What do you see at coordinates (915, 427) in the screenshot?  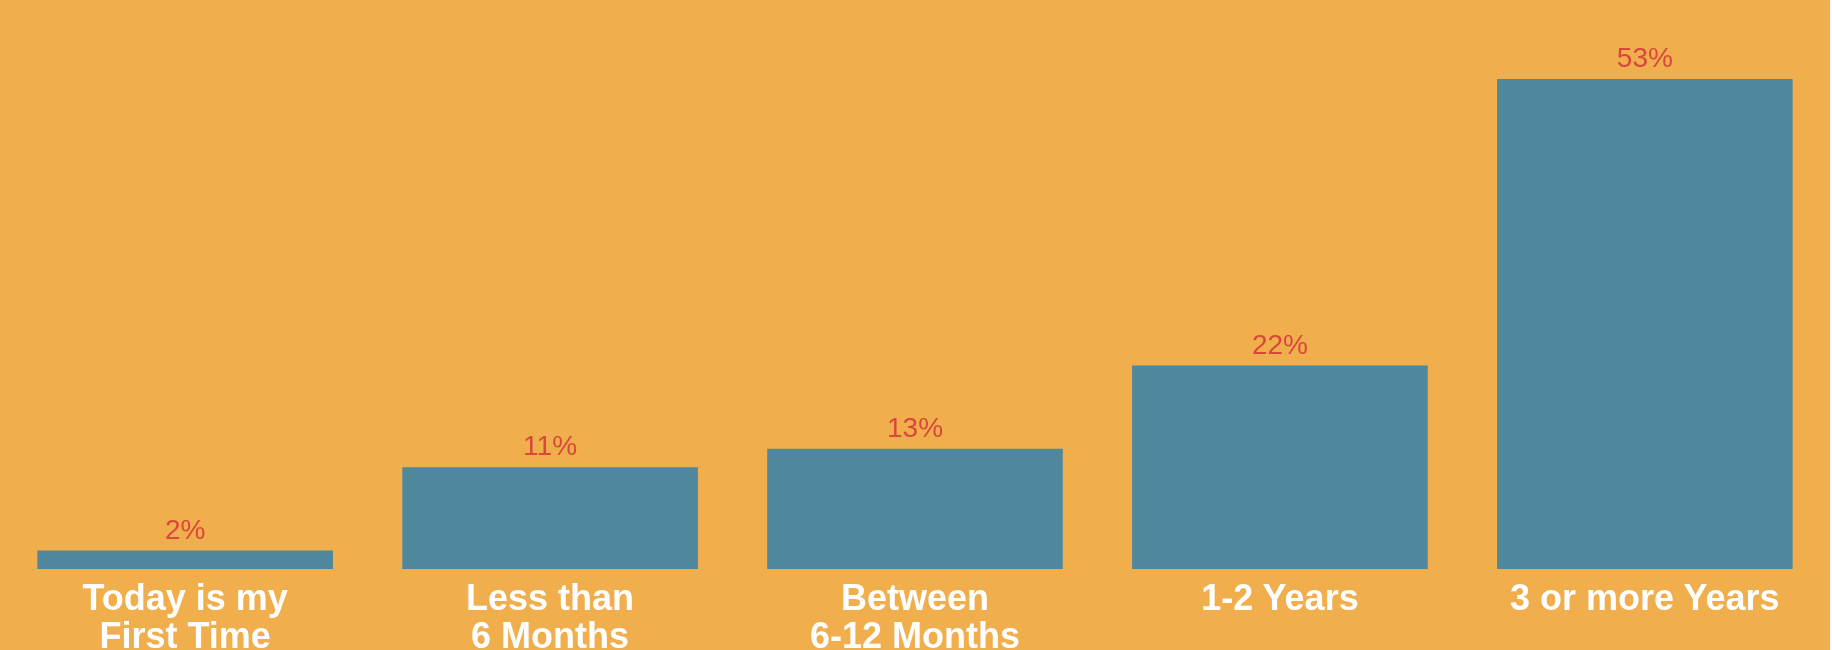 I see `data-label: 13%` at bounding box center [915, 427].